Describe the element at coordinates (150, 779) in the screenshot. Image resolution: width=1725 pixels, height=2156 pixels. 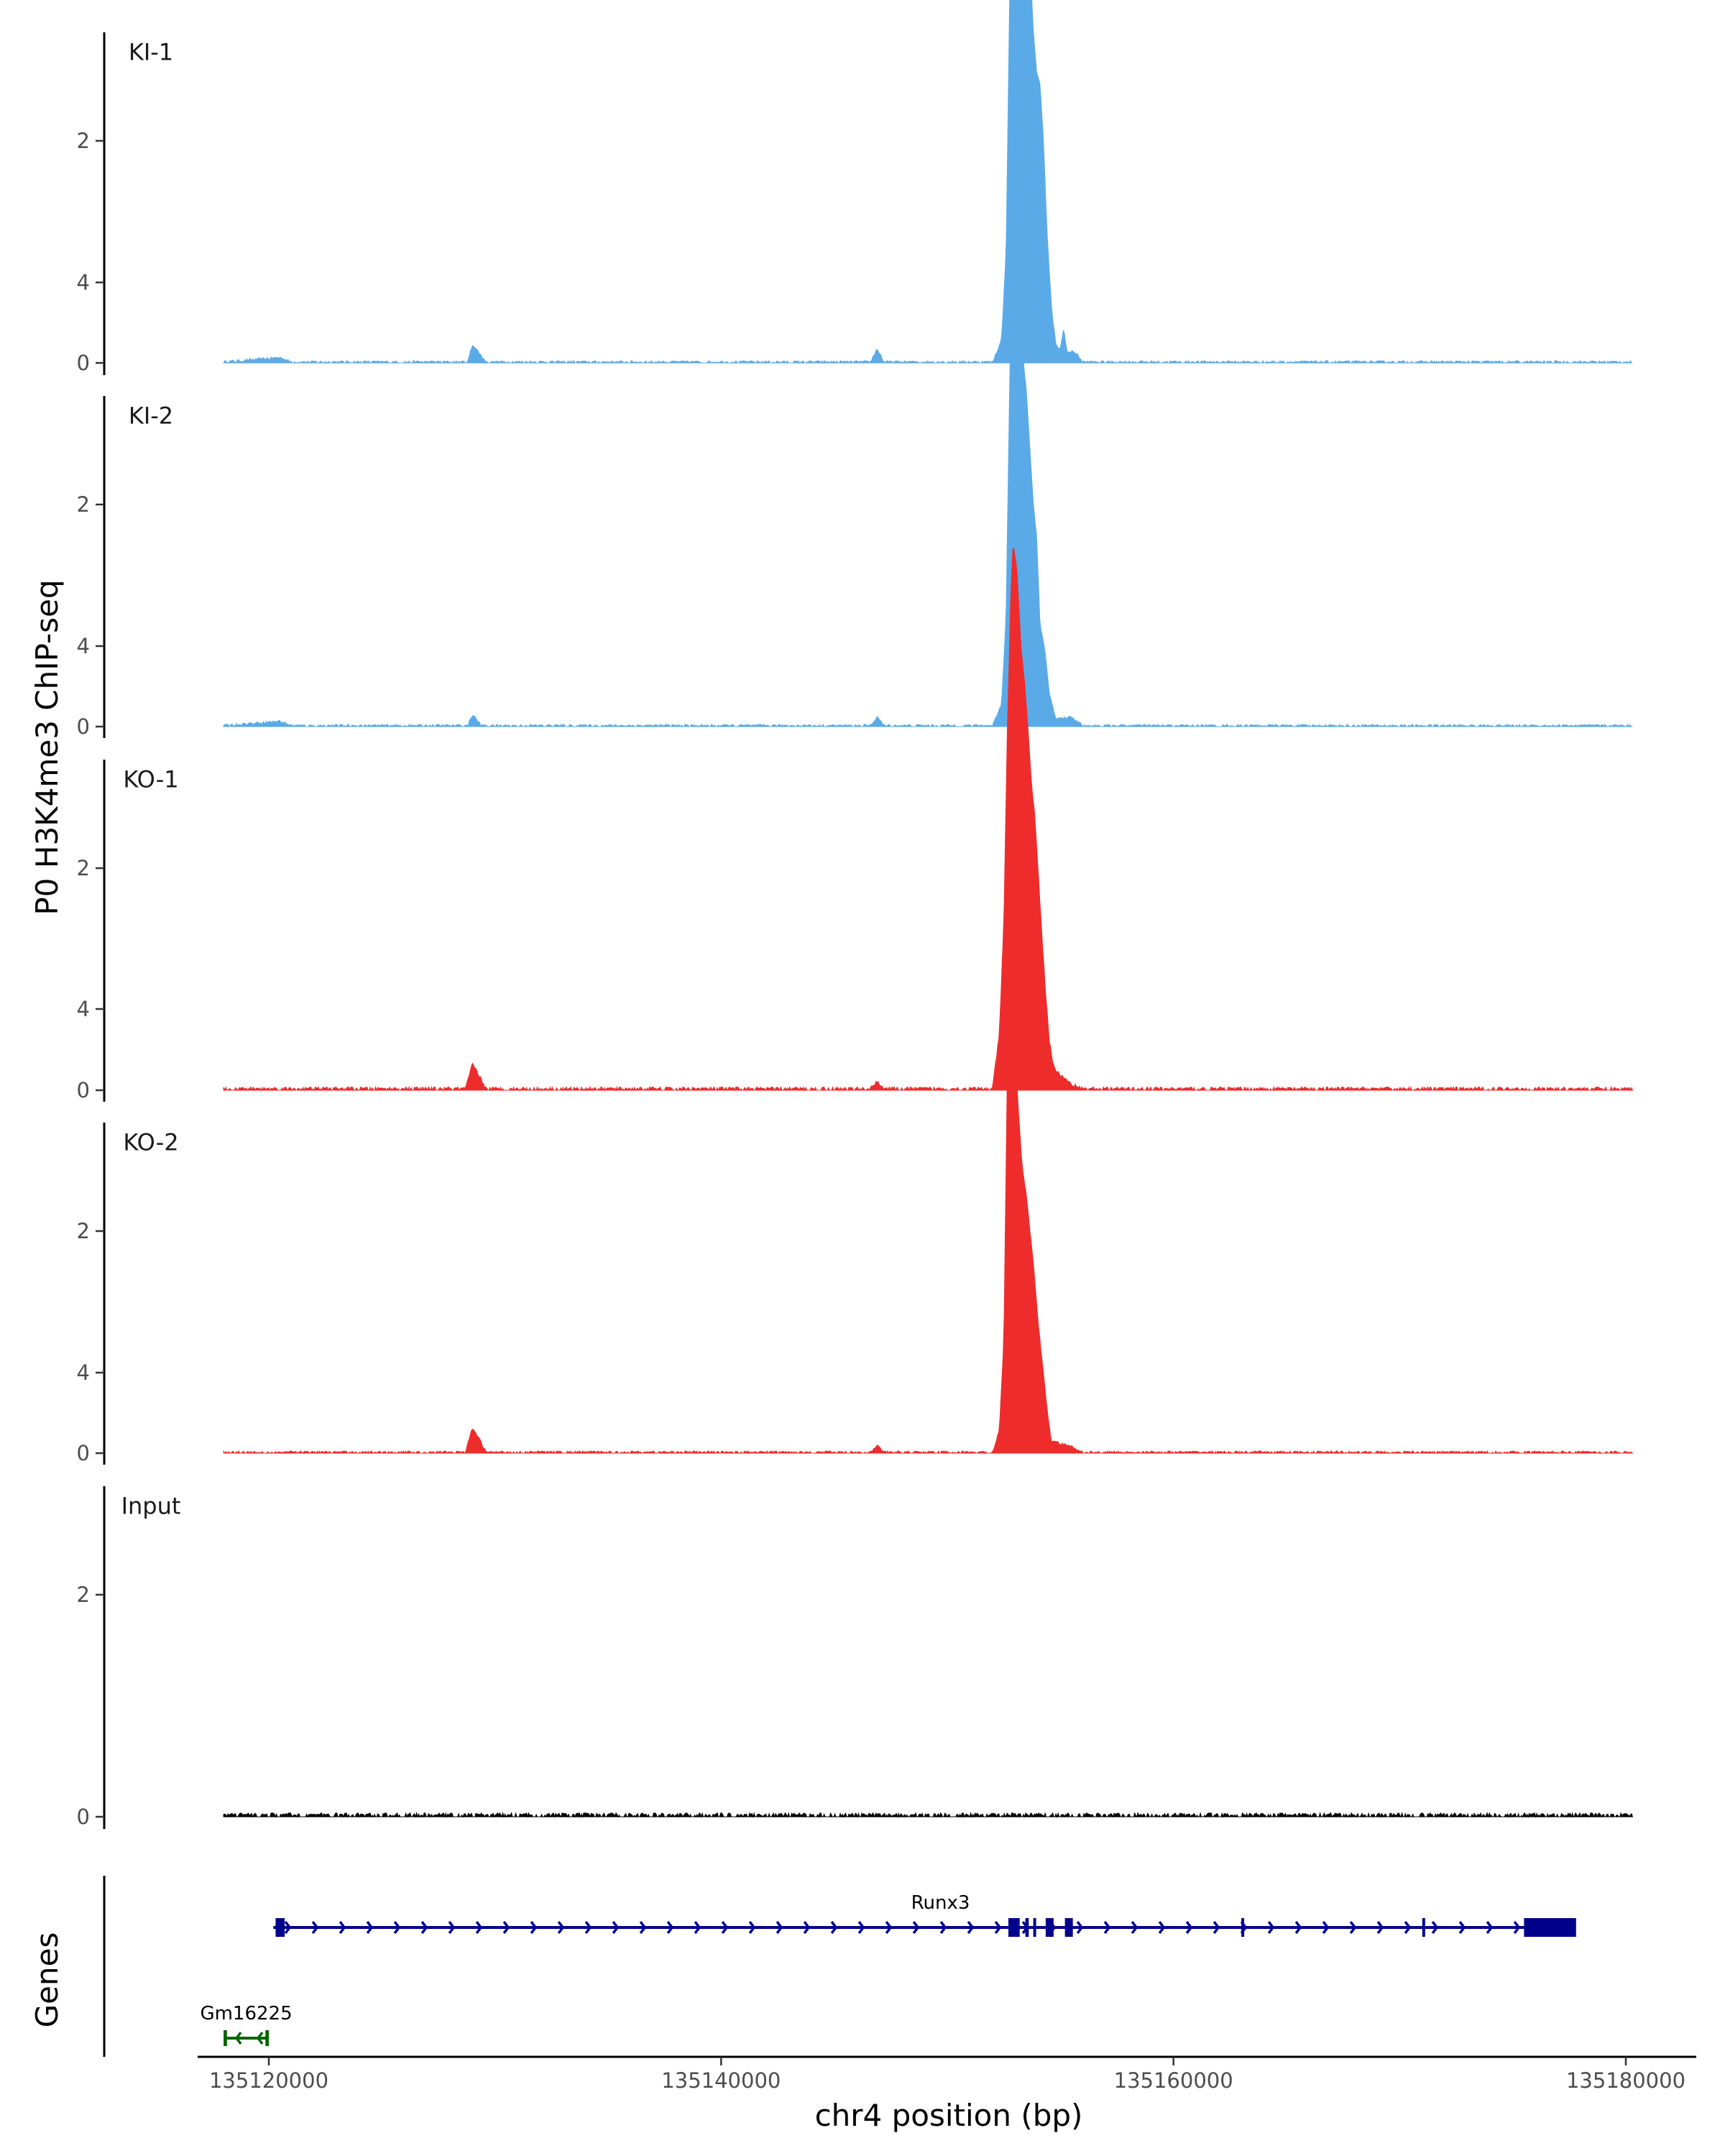
I see `track-label: KO-1` at that location.